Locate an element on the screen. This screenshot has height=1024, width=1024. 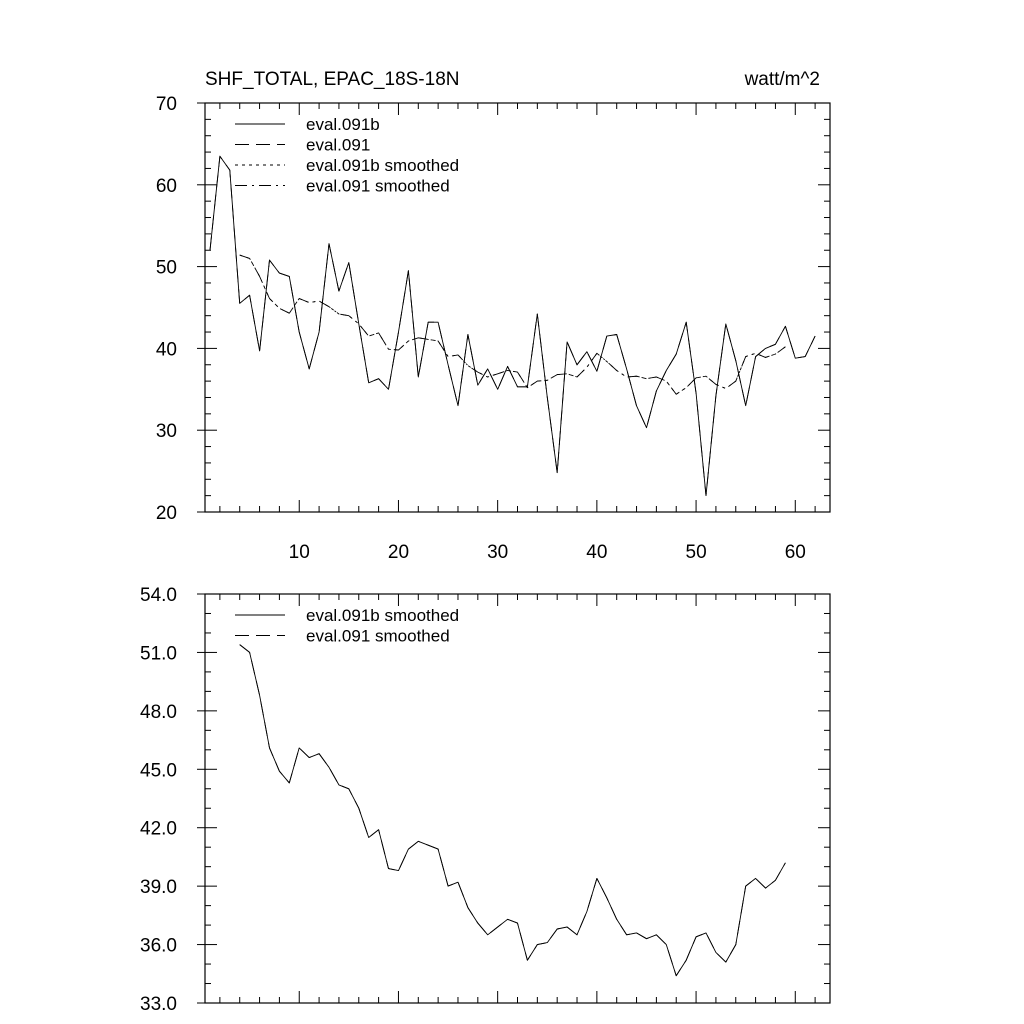
y-tick-label: 42.0 is located at coordinates (158, 829).